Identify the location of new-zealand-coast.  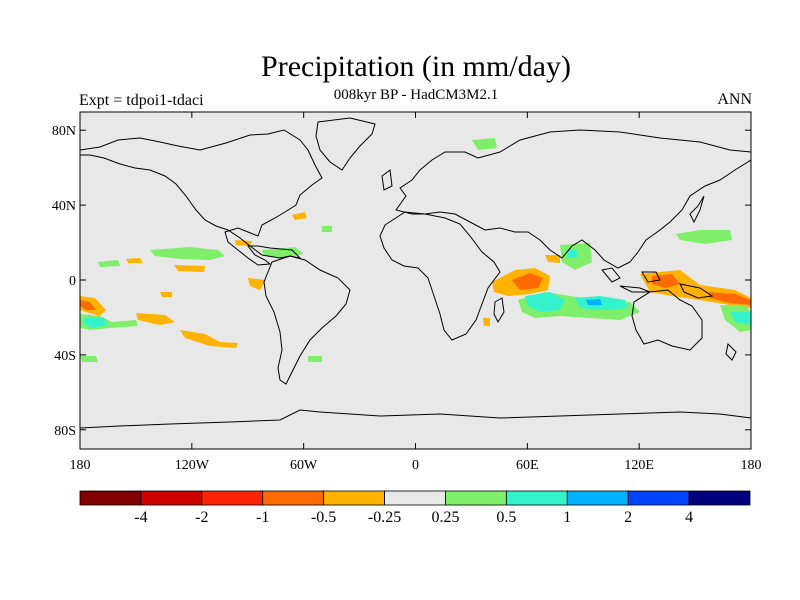
(731, 351).